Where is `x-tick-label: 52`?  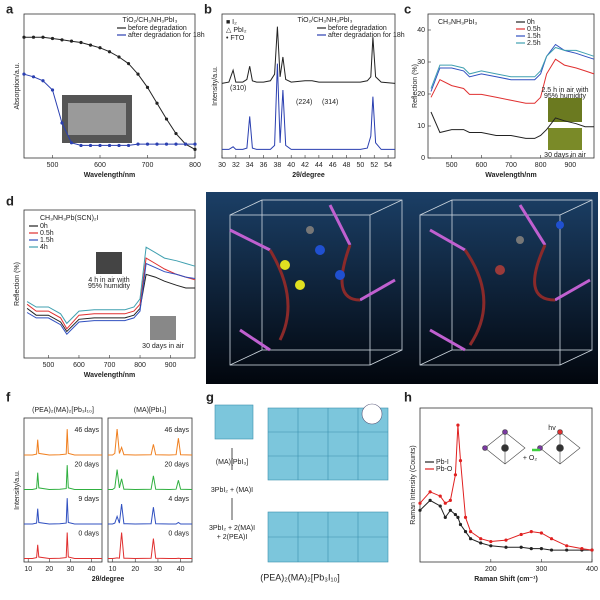 x-tick-label: 52 is located at coordinates (374, 165).